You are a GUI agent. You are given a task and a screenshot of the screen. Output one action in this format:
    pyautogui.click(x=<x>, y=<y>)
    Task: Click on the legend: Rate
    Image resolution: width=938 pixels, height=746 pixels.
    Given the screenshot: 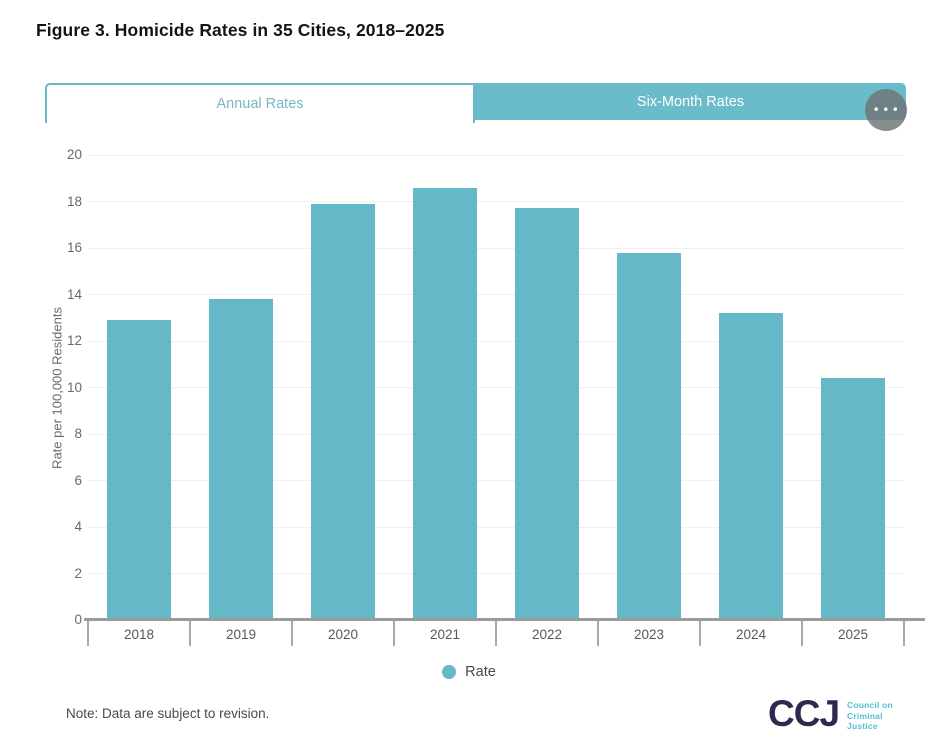 What is the action you would take?
    pyautogui.click(x=469, y=672)
    